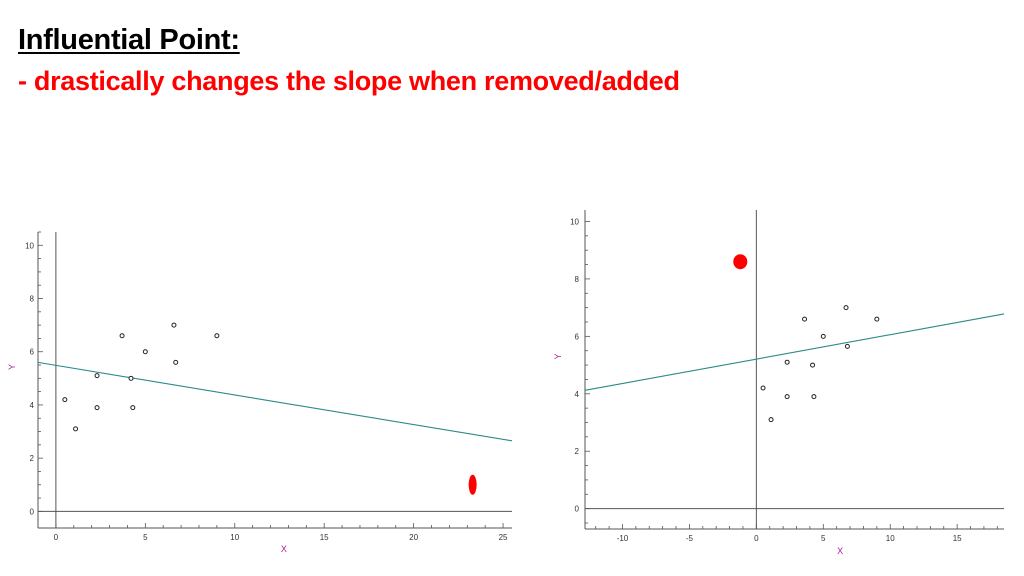  What do you see at coordinates (623, 538) in the screenshot?
I see `x-tick-label: -10` at bounding box center [623, 538].